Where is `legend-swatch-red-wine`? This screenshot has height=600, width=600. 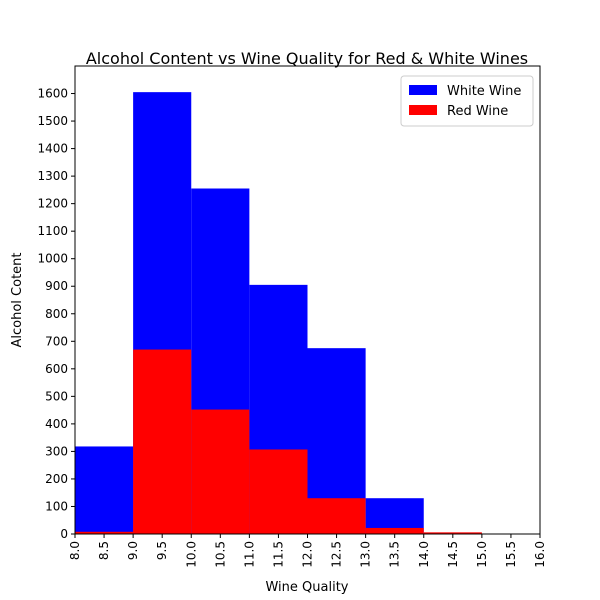
legend-swatch-red-wine is located at coordinates (423, 110).